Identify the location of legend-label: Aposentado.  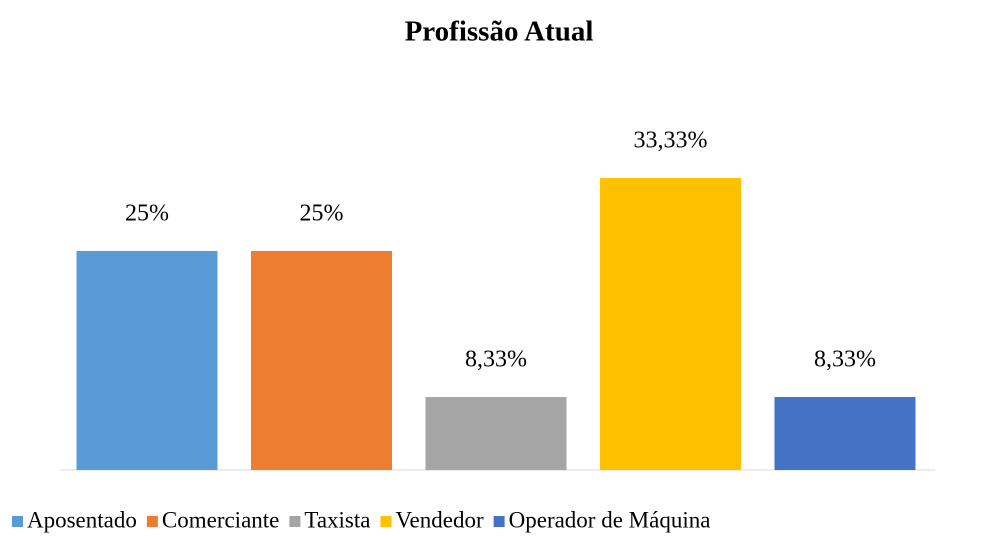
(82, 519).